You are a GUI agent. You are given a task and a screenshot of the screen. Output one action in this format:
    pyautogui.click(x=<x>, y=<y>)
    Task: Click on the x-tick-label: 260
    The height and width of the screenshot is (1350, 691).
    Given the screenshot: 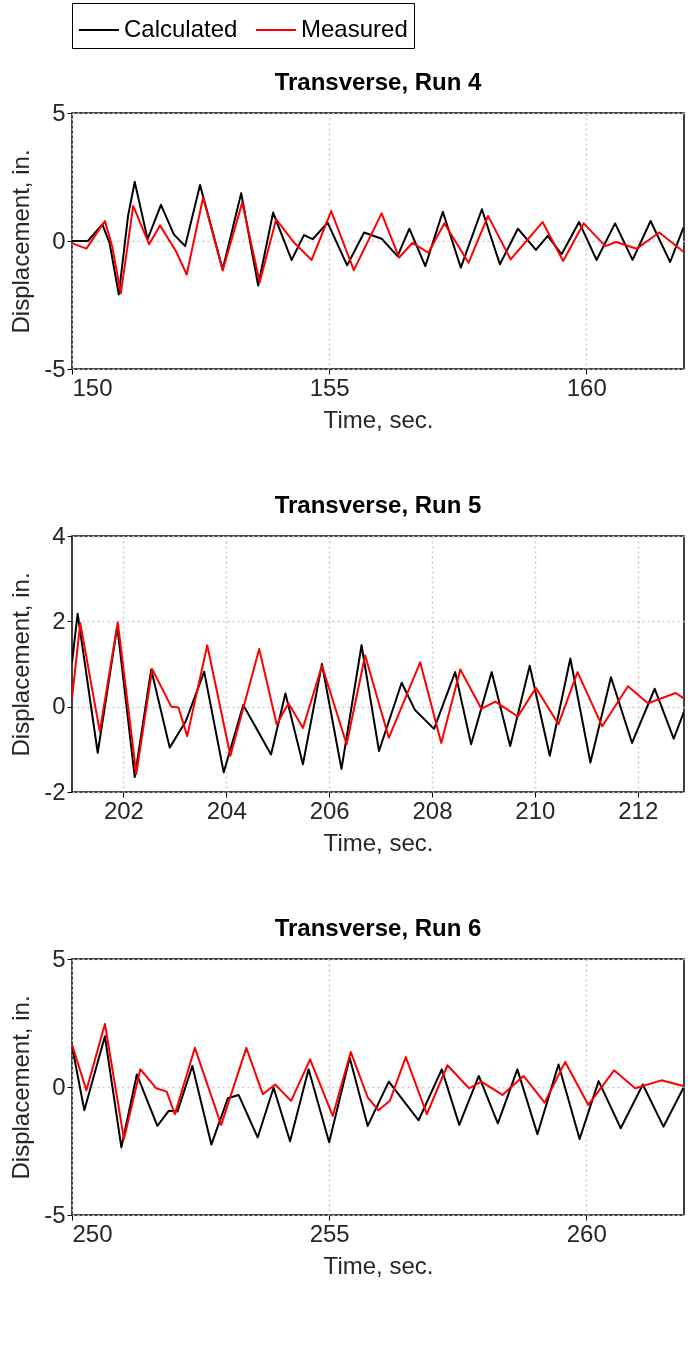 What is the action you would take?
    pyautogui.click(x=586, y=1233)
    